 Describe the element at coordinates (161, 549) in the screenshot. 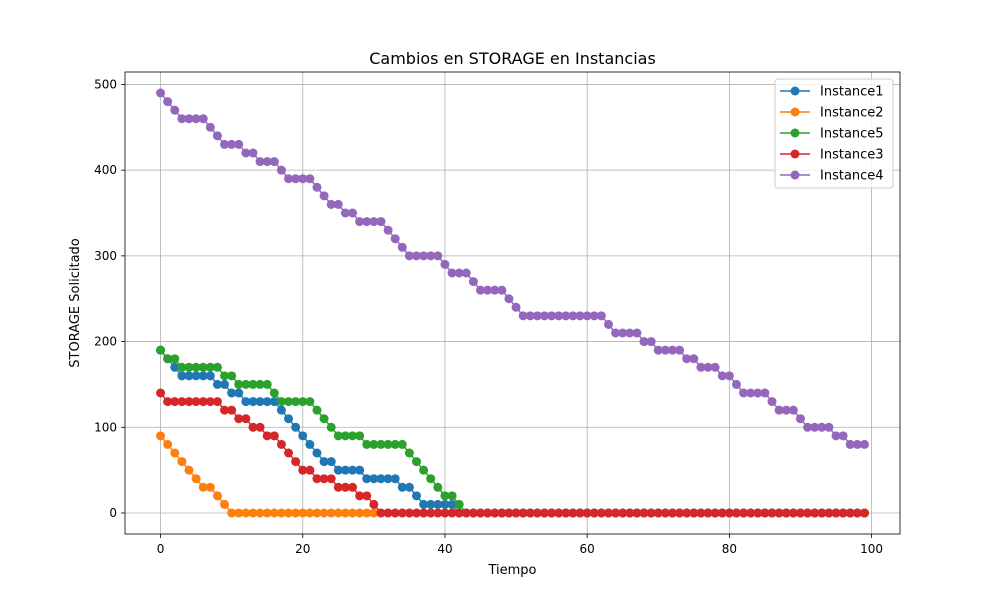

I see `x-tick-label: 0` at that location.